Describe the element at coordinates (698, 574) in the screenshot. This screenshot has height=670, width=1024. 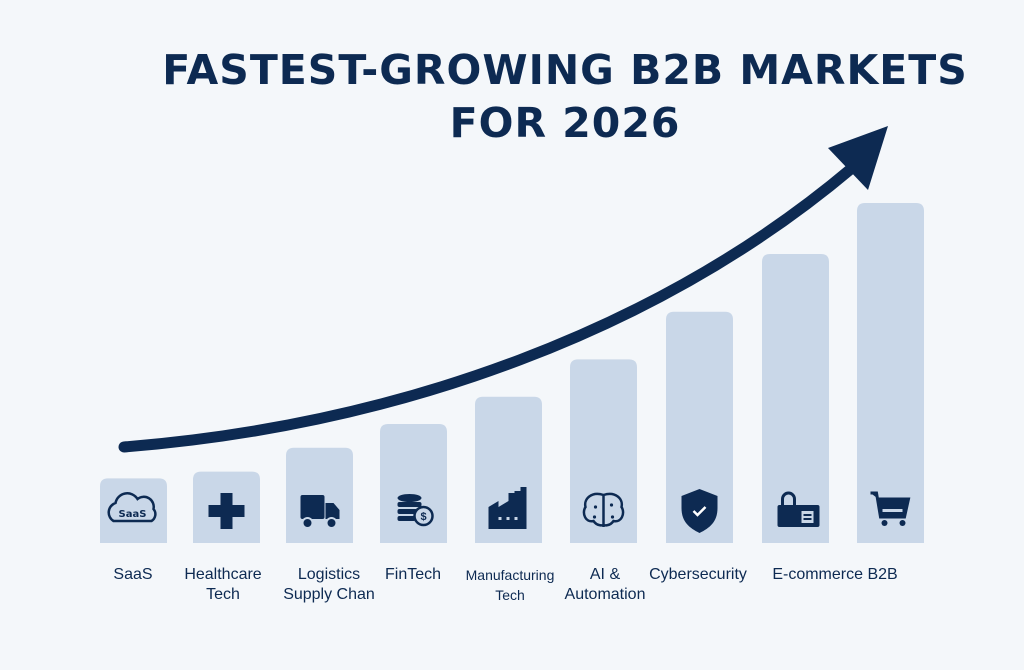
I see `category-label: Cybersecurity` at that location.